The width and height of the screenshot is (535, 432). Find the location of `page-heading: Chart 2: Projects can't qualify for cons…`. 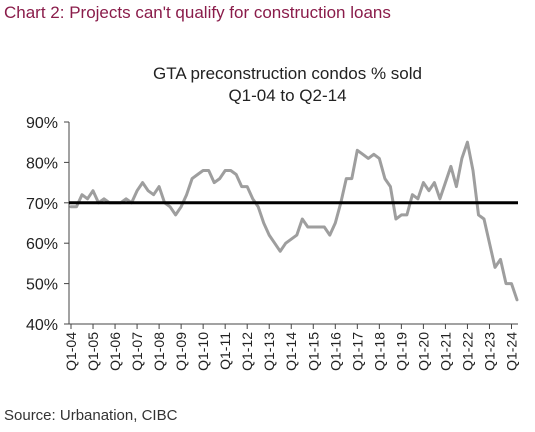

page-heading: Chart 2: Projects can't qualify for cons… is located at coordinates (197, 12).